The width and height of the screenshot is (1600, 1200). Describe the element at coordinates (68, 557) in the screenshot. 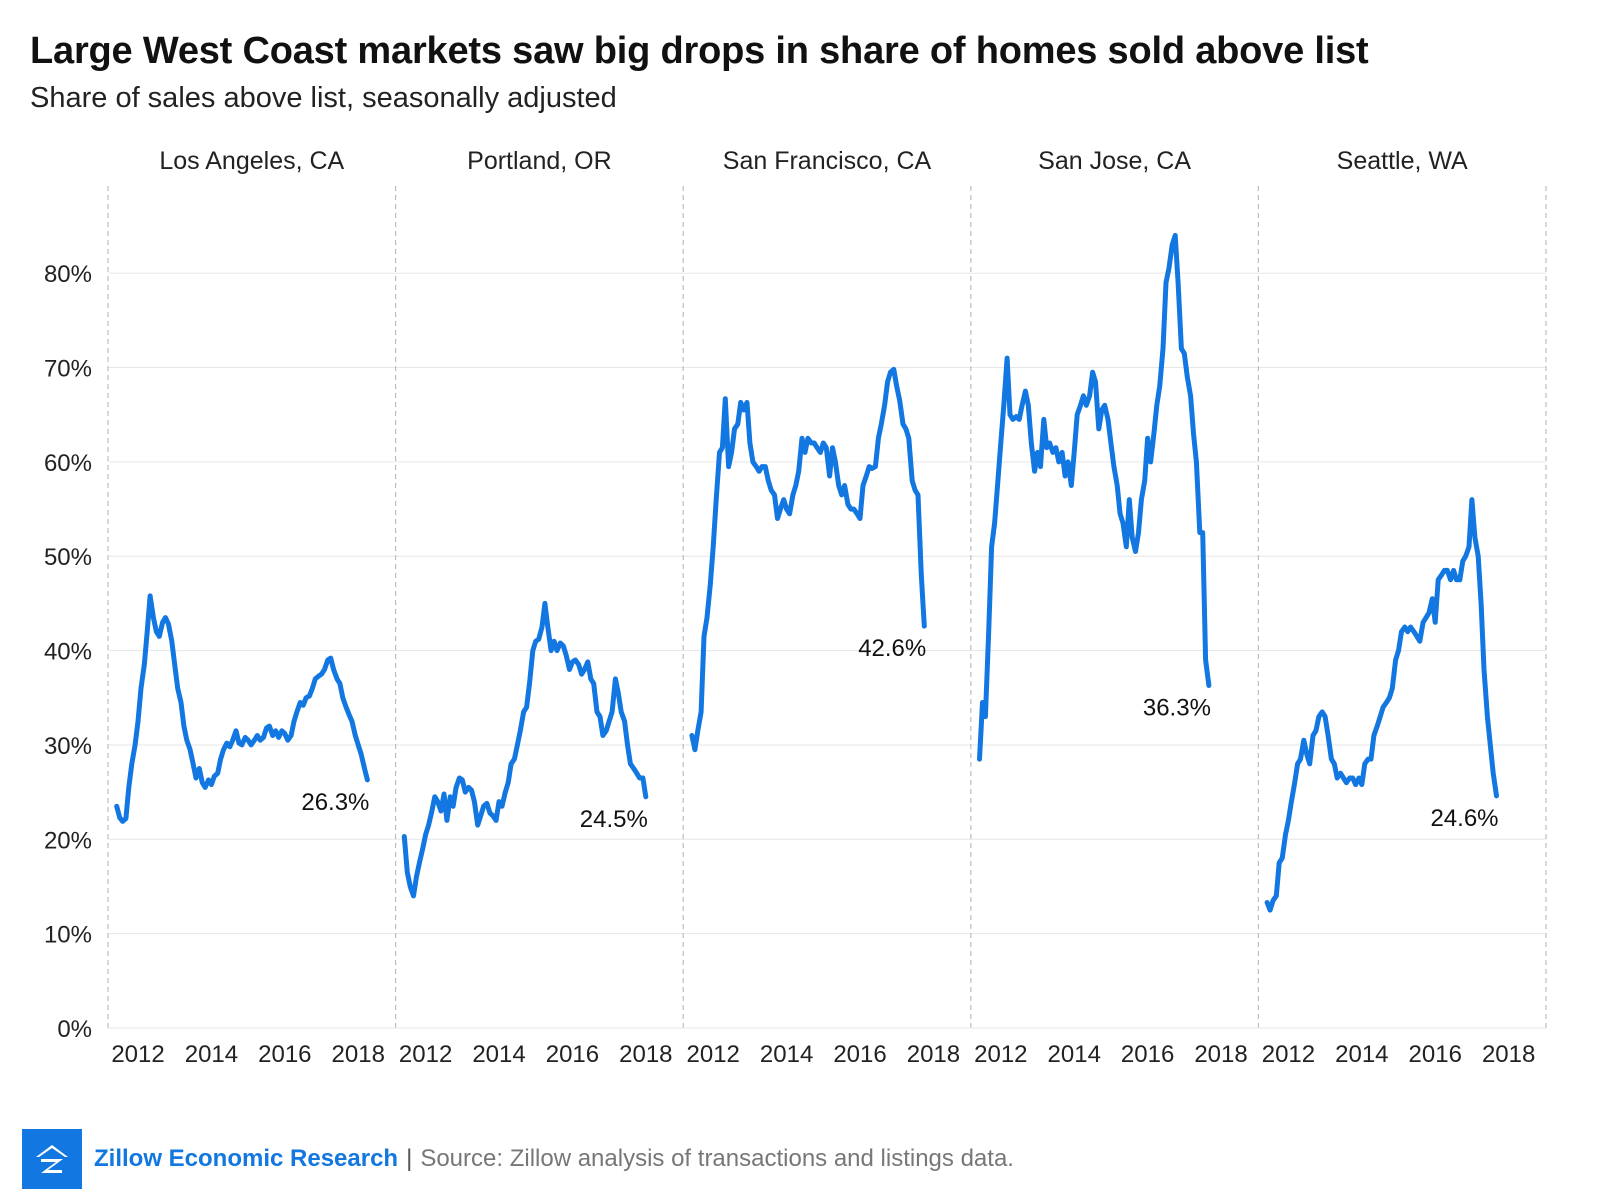

I see `y-tick-label: 50%` at that location.